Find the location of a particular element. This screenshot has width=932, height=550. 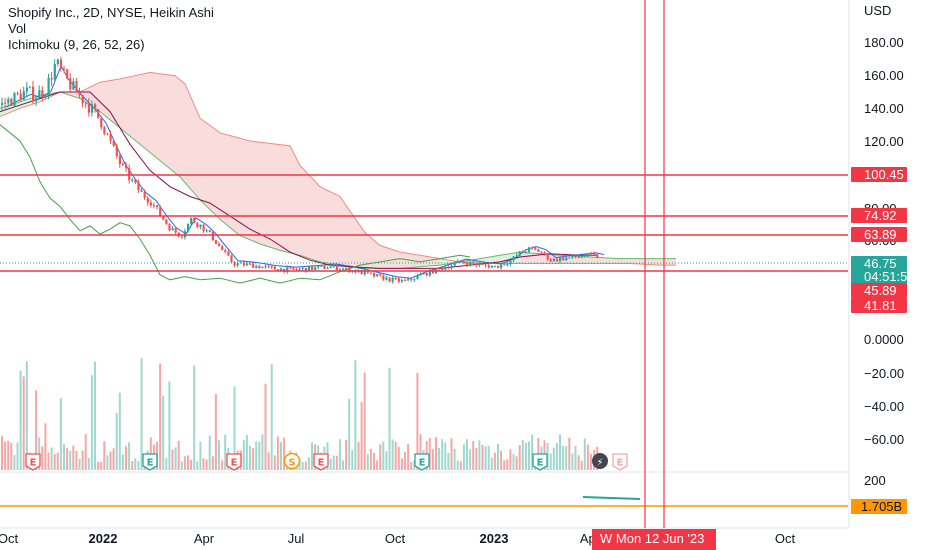

currency-label: USD is located at coordinates (877, 10).